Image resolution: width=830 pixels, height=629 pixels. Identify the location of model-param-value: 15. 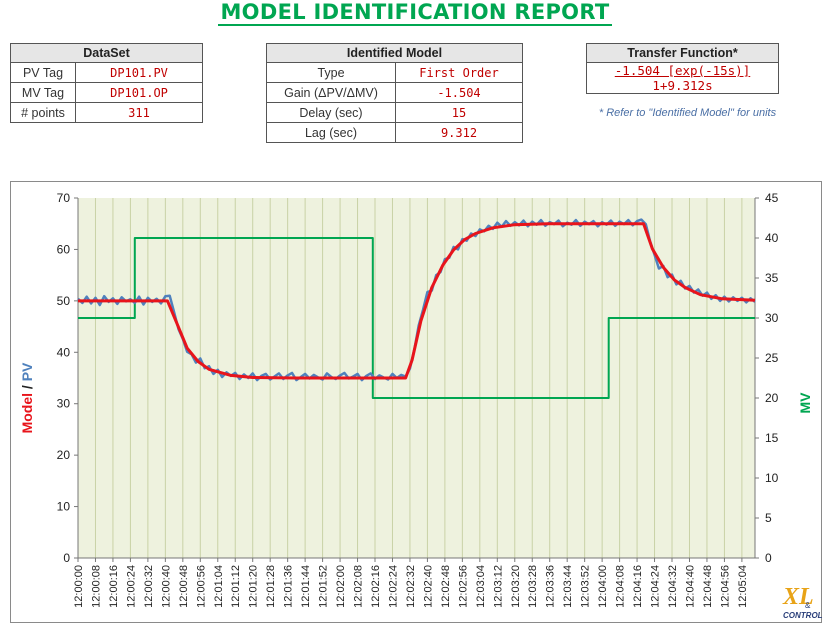
(459, 112).